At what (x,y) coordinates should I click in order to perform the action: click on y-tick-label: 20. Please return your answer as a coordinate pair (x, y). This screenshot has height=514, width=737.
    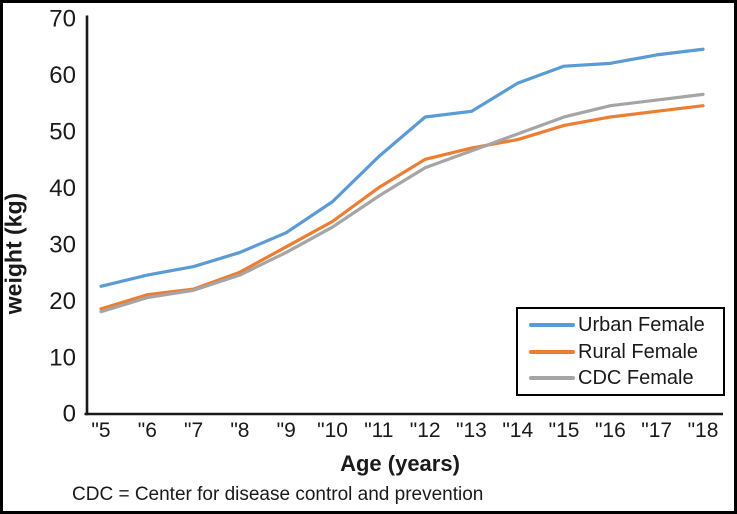
    Looking at the image, I should click on (62, 301).